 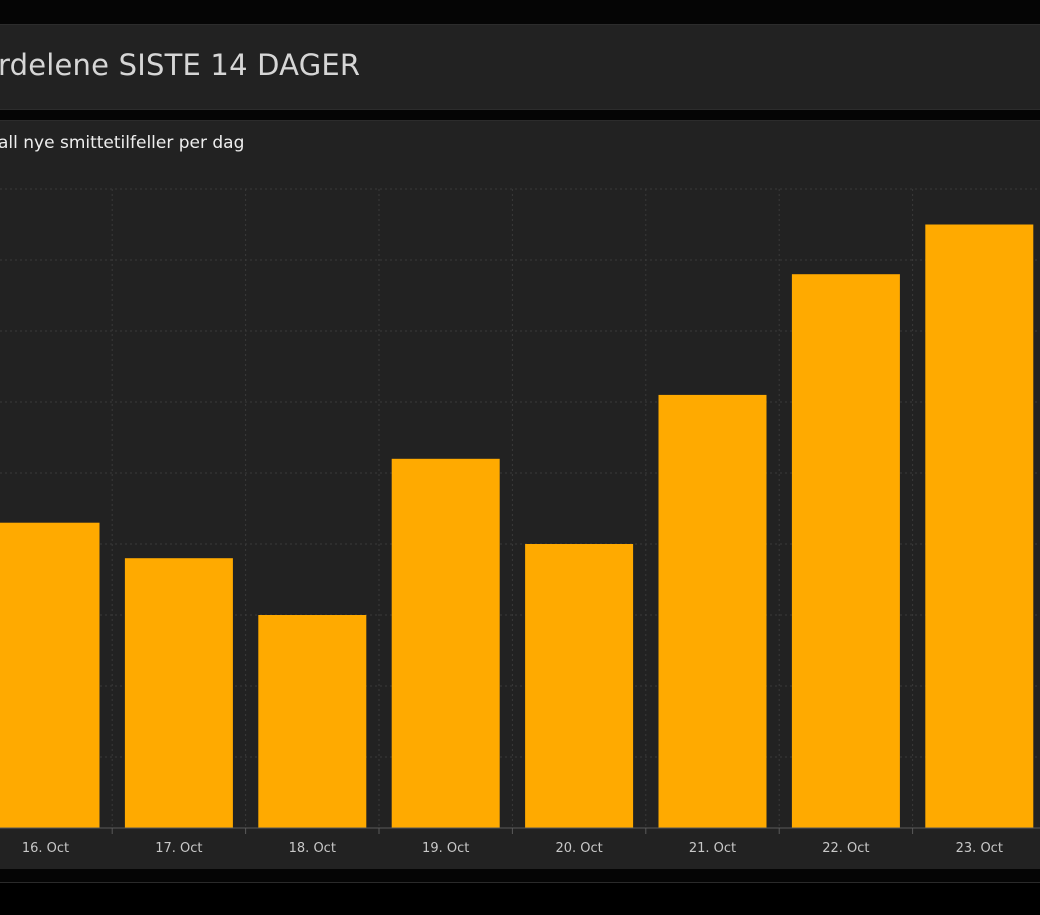 I want to click on x-tick-label: 20. Oct, so click(x=578, y=848).